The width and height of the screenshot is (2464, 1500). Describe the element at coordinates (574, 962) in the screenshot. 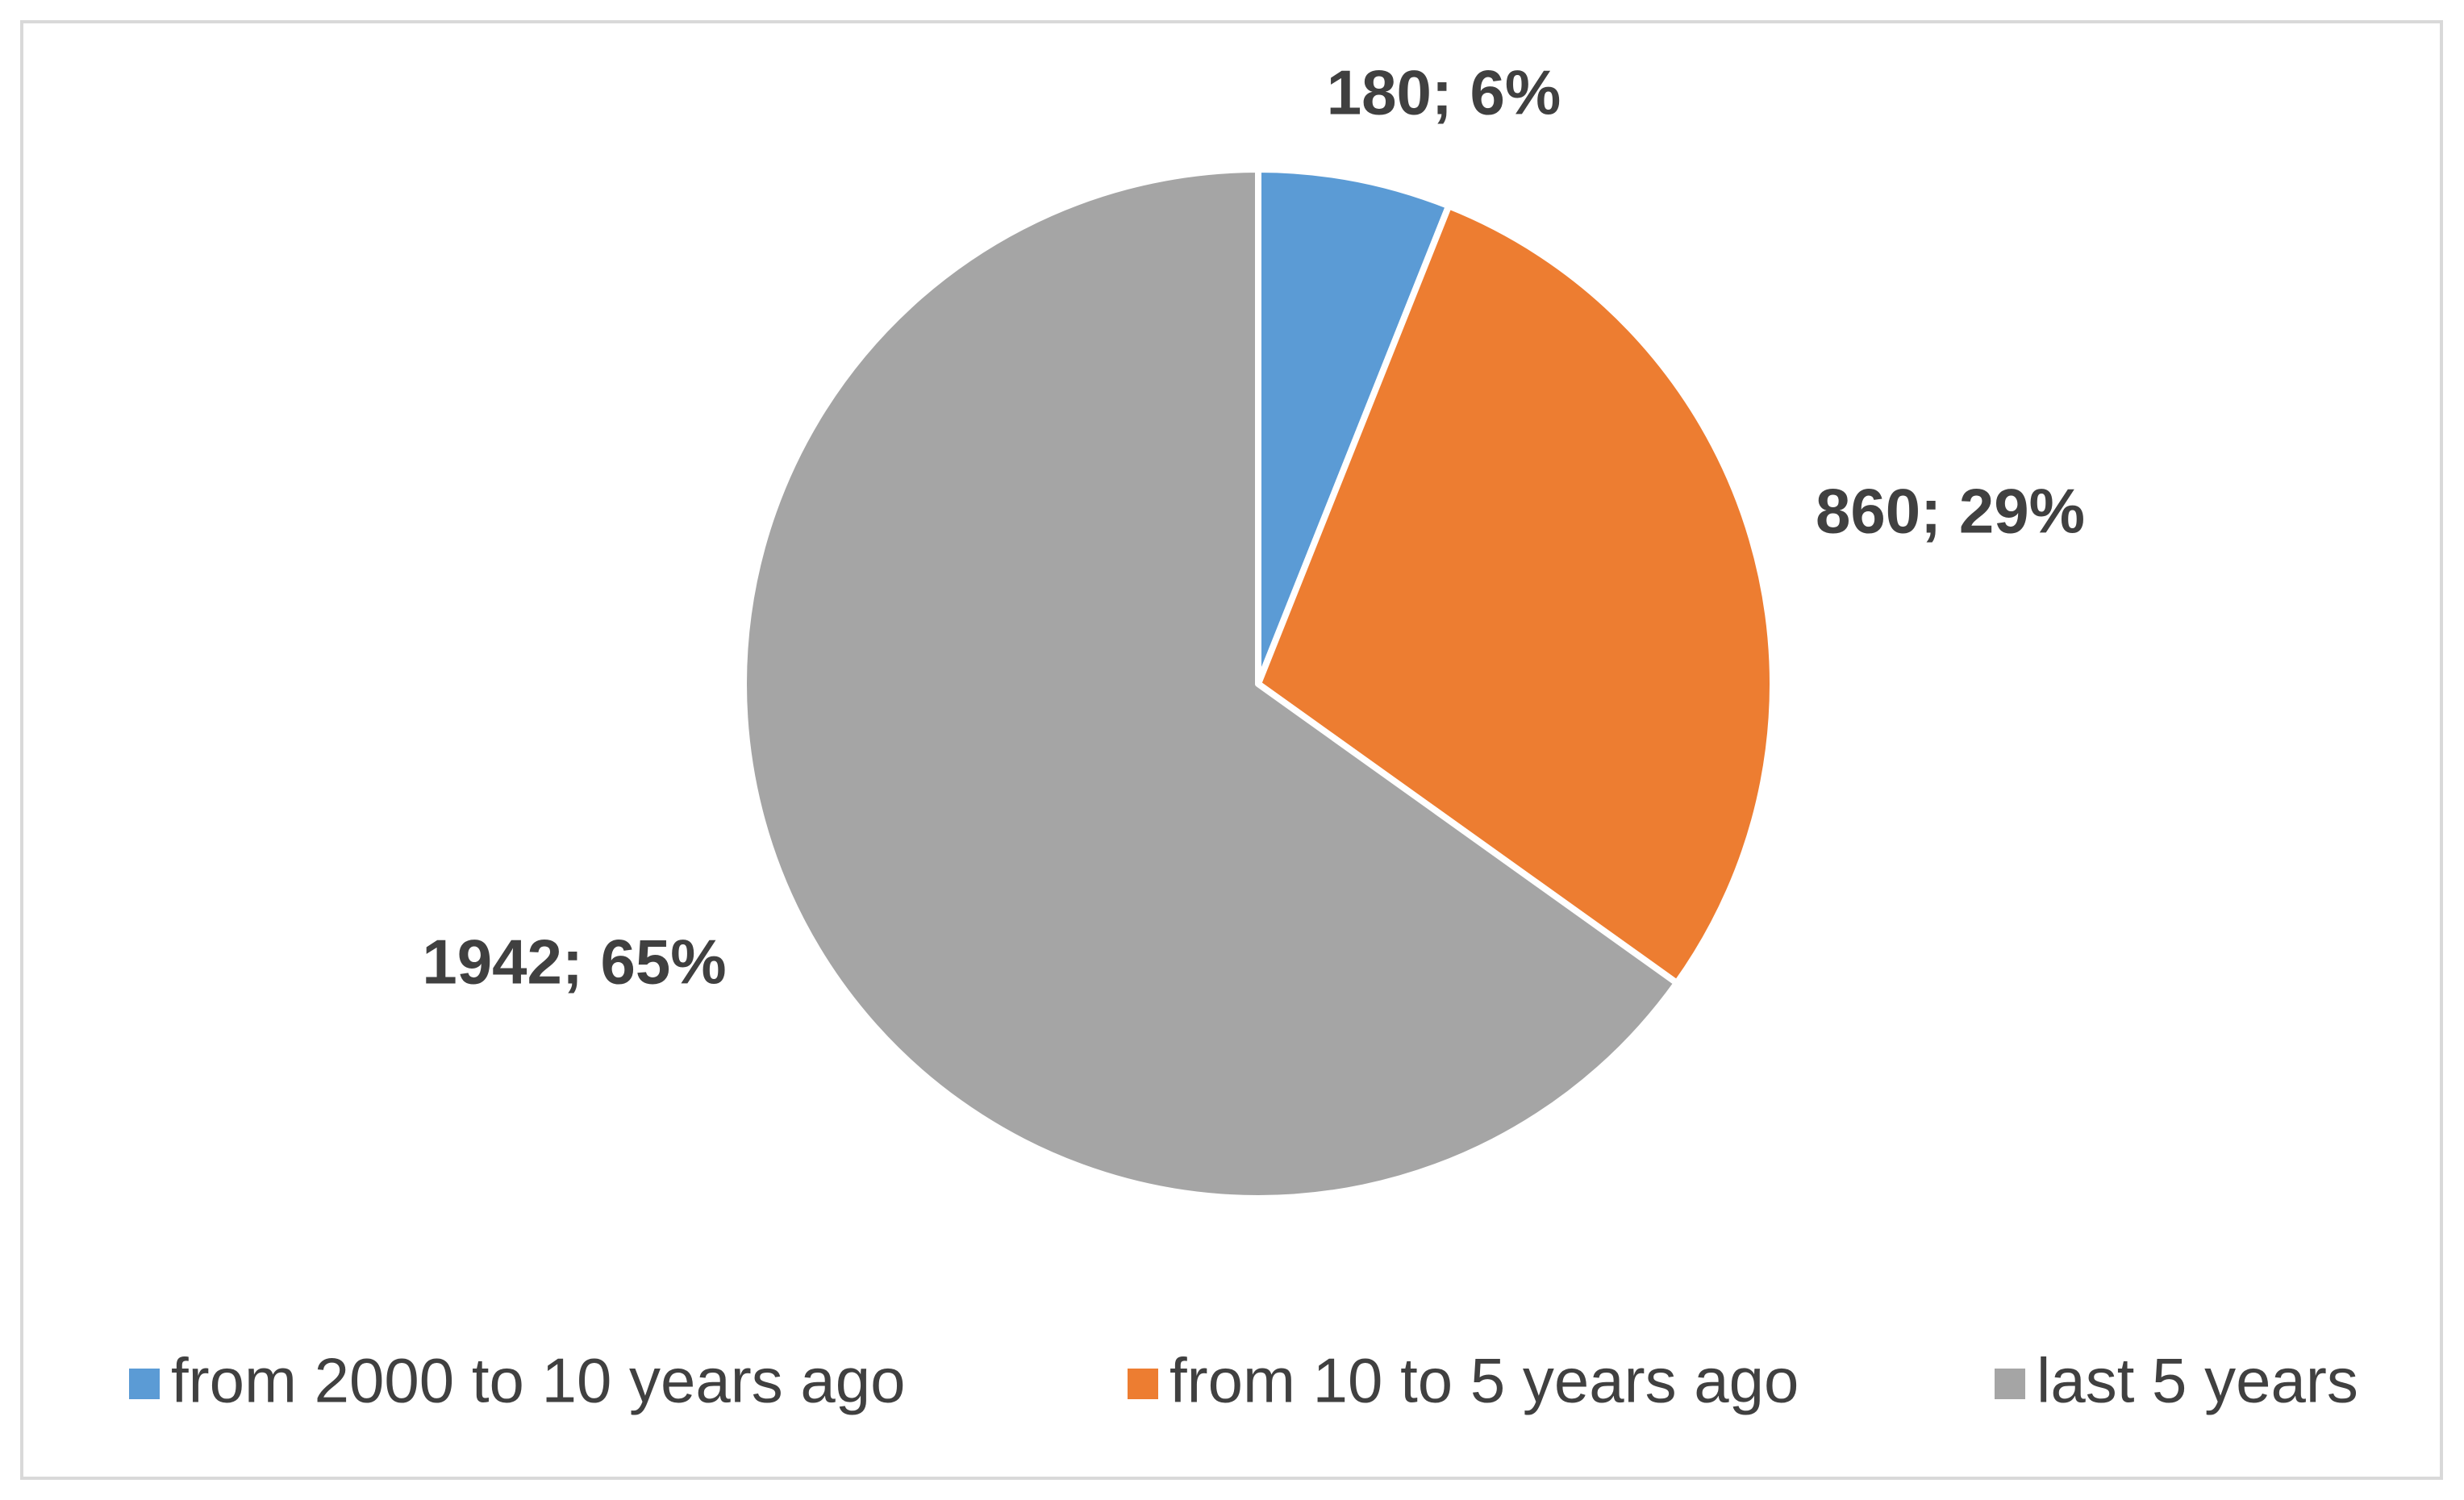

I see `data-label: 1942; 65%` at that location.